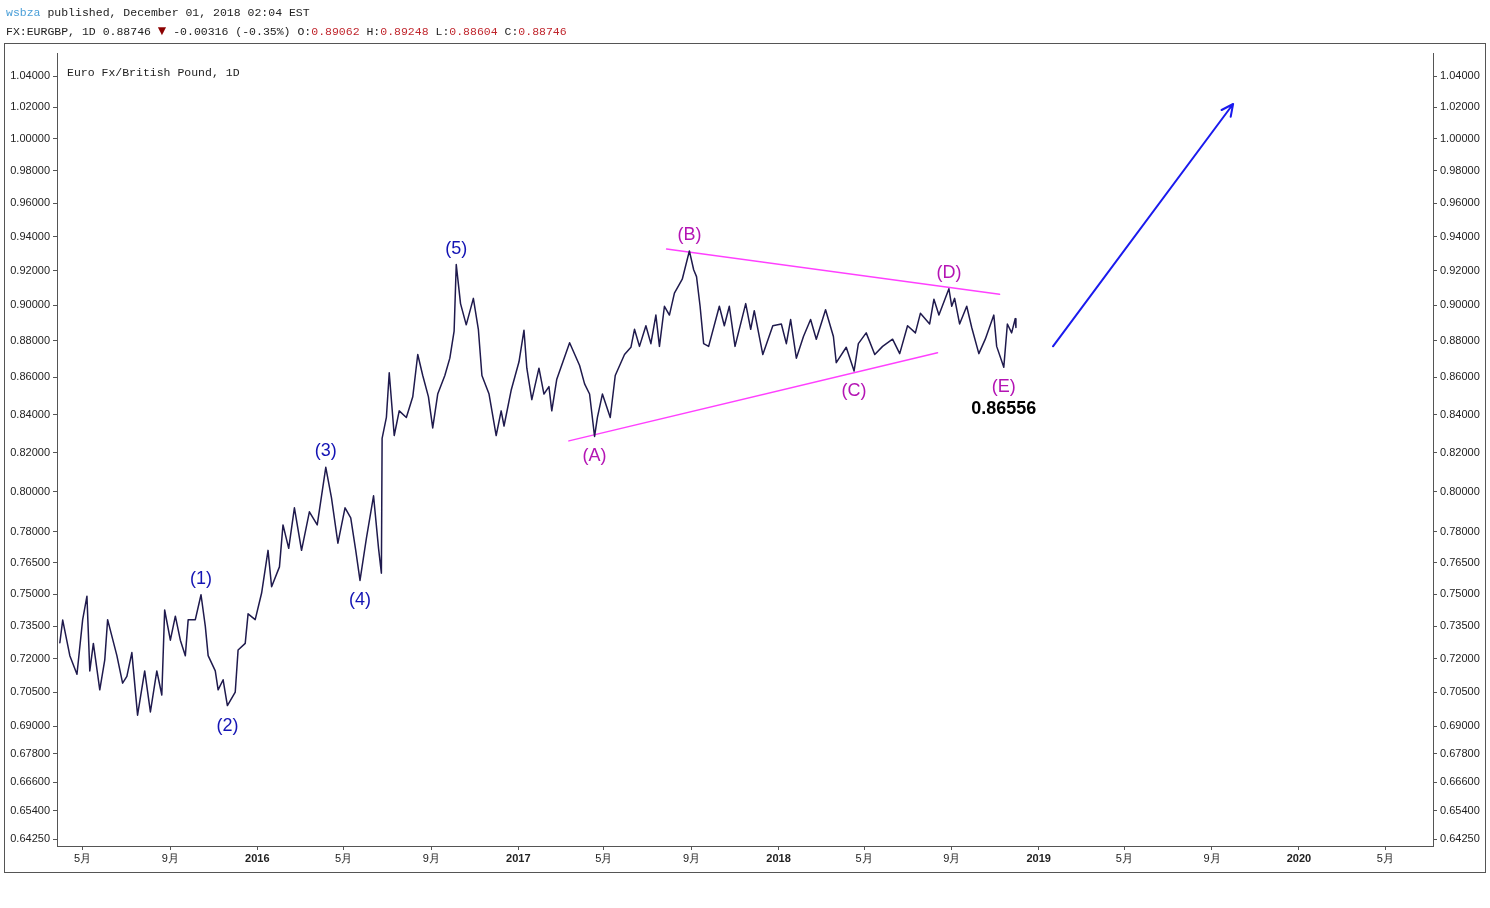 Image resolution: width=1490 pixels, height=908 pixels. What do you see at coordinates (30, 725) in the screenshot?
I see `y-tick-label: 0.69000` at bounding box center [30, 725].